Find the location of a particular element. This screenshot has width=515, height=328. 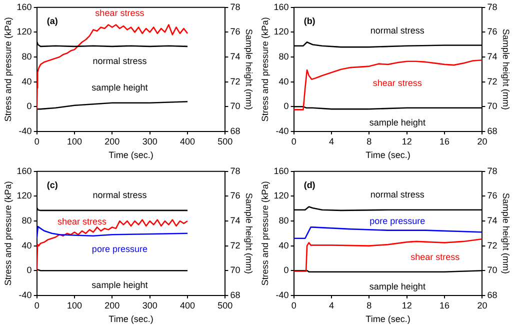

text: (a) is located at coordinates (52, 21).